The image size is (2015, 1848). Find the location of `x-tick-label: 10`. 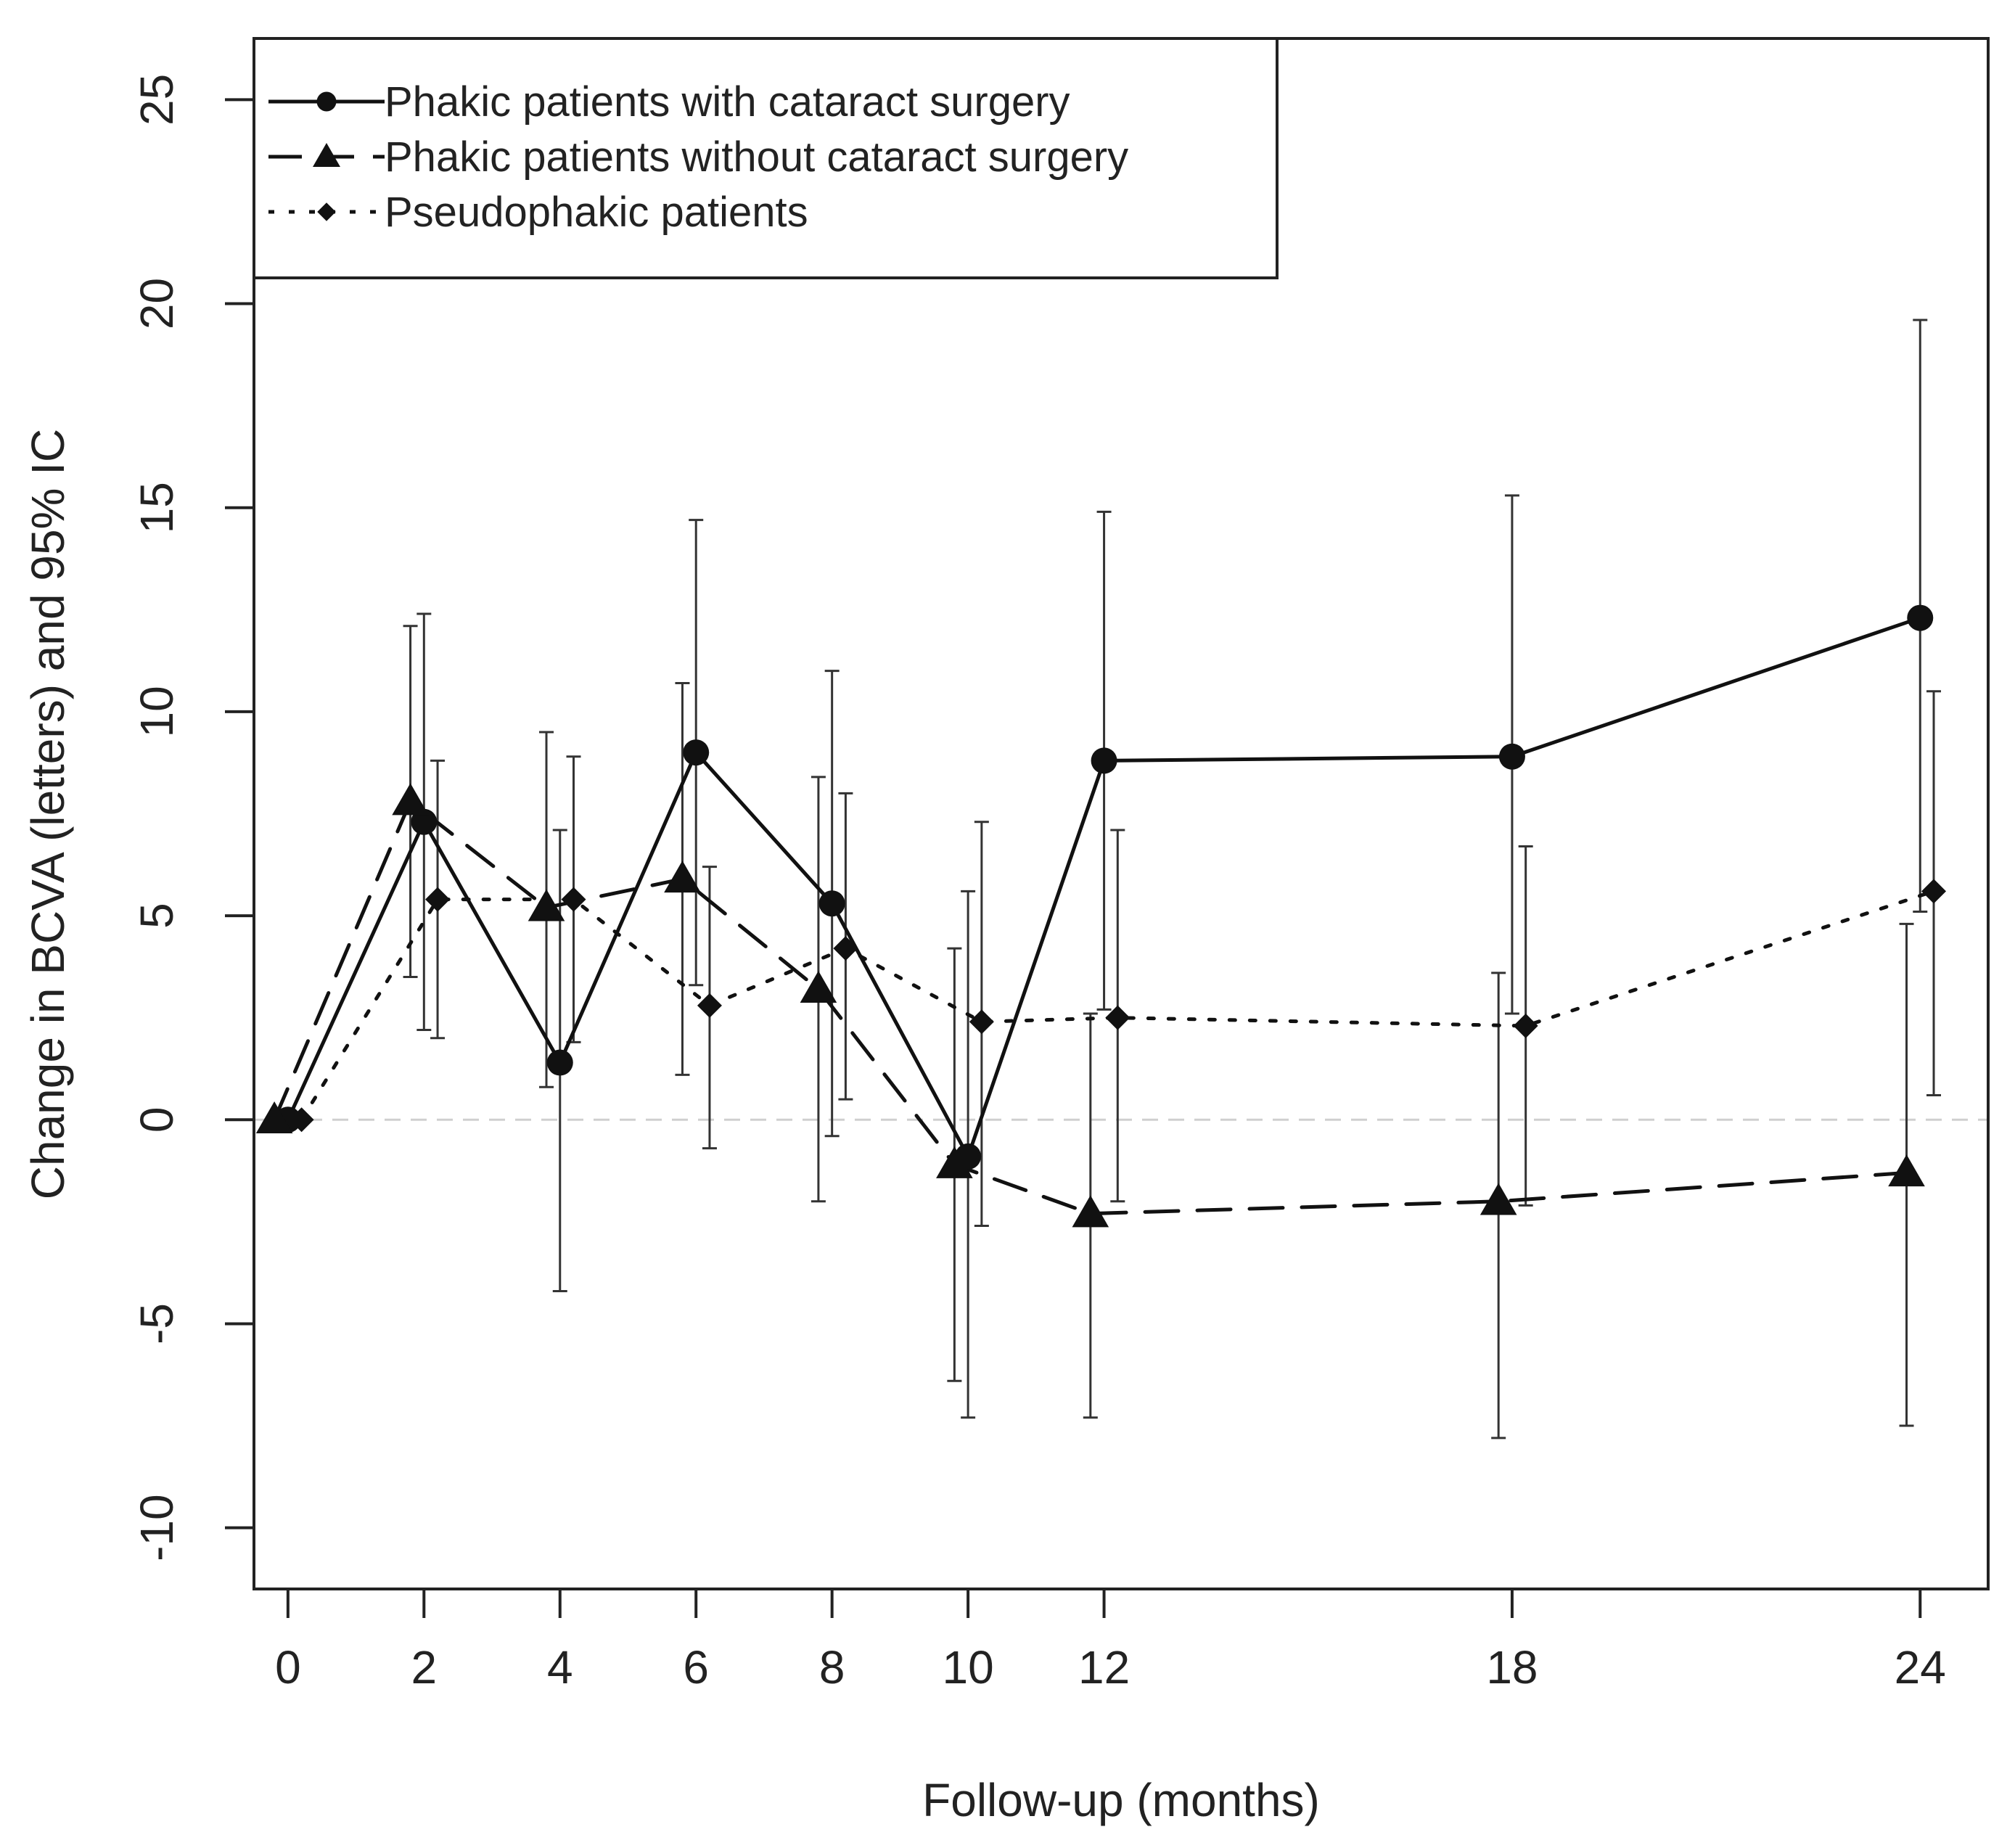

x-tick-label: 10 is located at coordinates (969, 1667).